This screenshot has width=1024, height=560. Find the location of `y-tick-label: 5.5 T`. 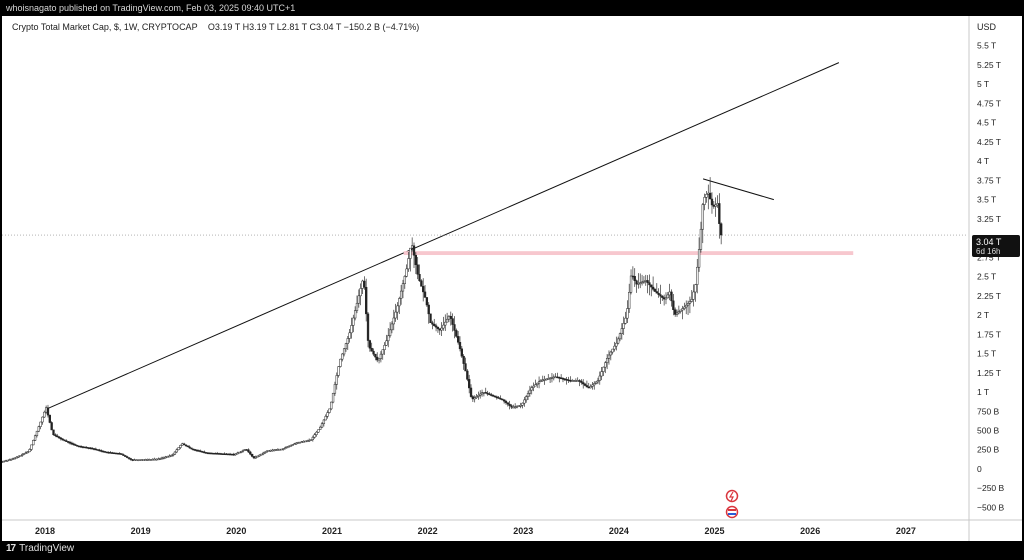

y-tick-label: 5.5 T is located at coordinates (986, 46).